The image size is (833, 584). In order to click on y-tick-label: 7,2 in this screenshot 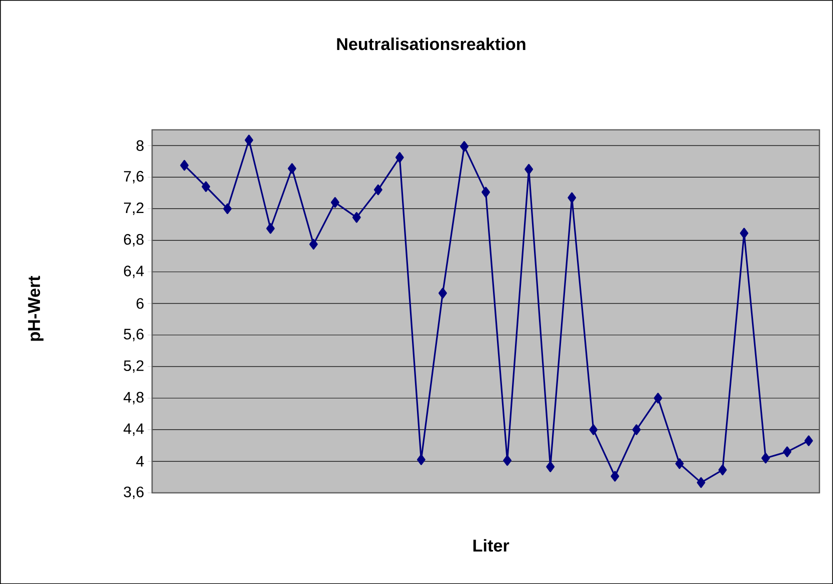, I will do `click(134, 208)`.